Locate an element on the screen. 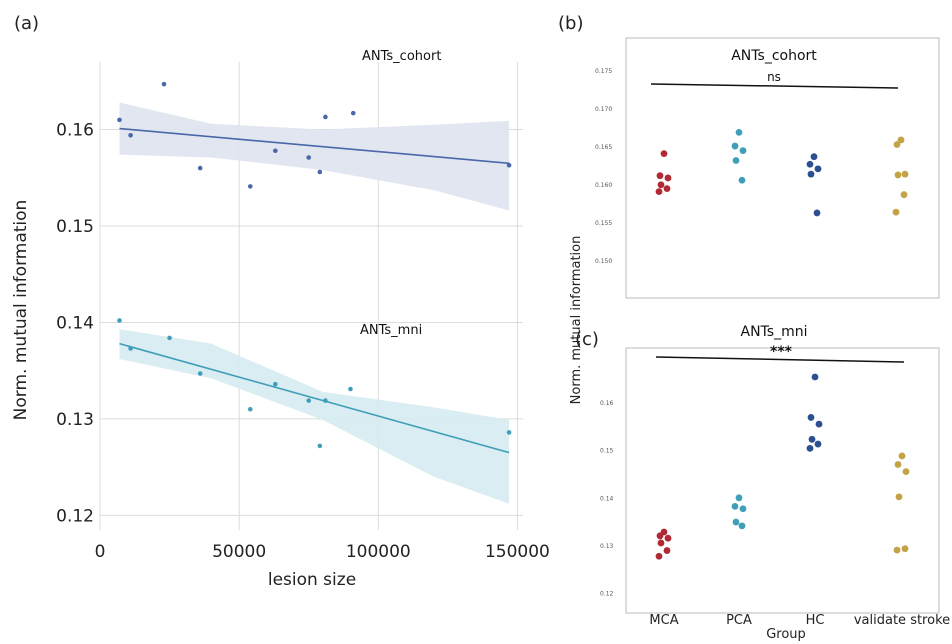 The image size is (952, 644). panel-c-title: ANTs_mni is located at coordinates (774, 332).